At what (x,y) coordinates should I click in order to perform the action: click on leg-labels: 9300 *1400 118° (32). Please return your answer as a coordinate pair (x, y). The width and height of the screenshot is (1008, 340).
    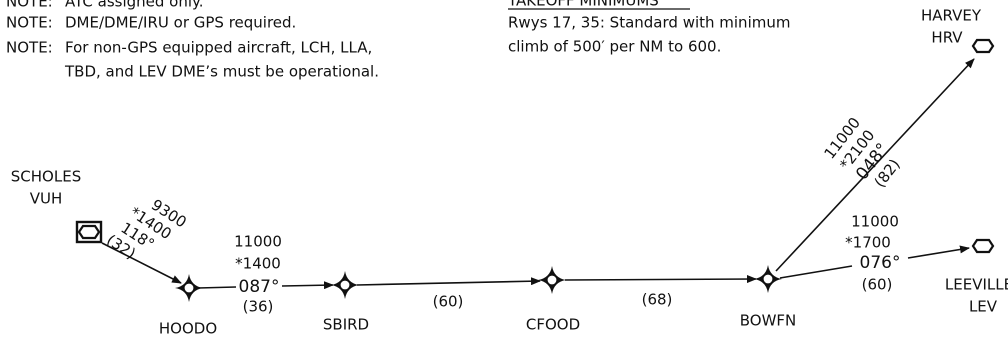
    Looking at the image, I should click on (146, 229).